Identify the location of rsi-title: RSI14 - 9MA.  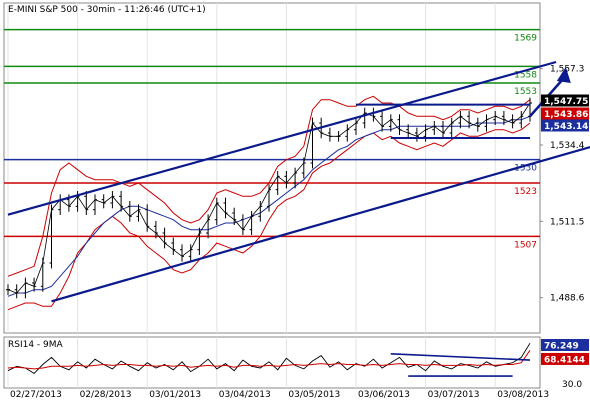
(36, 345).